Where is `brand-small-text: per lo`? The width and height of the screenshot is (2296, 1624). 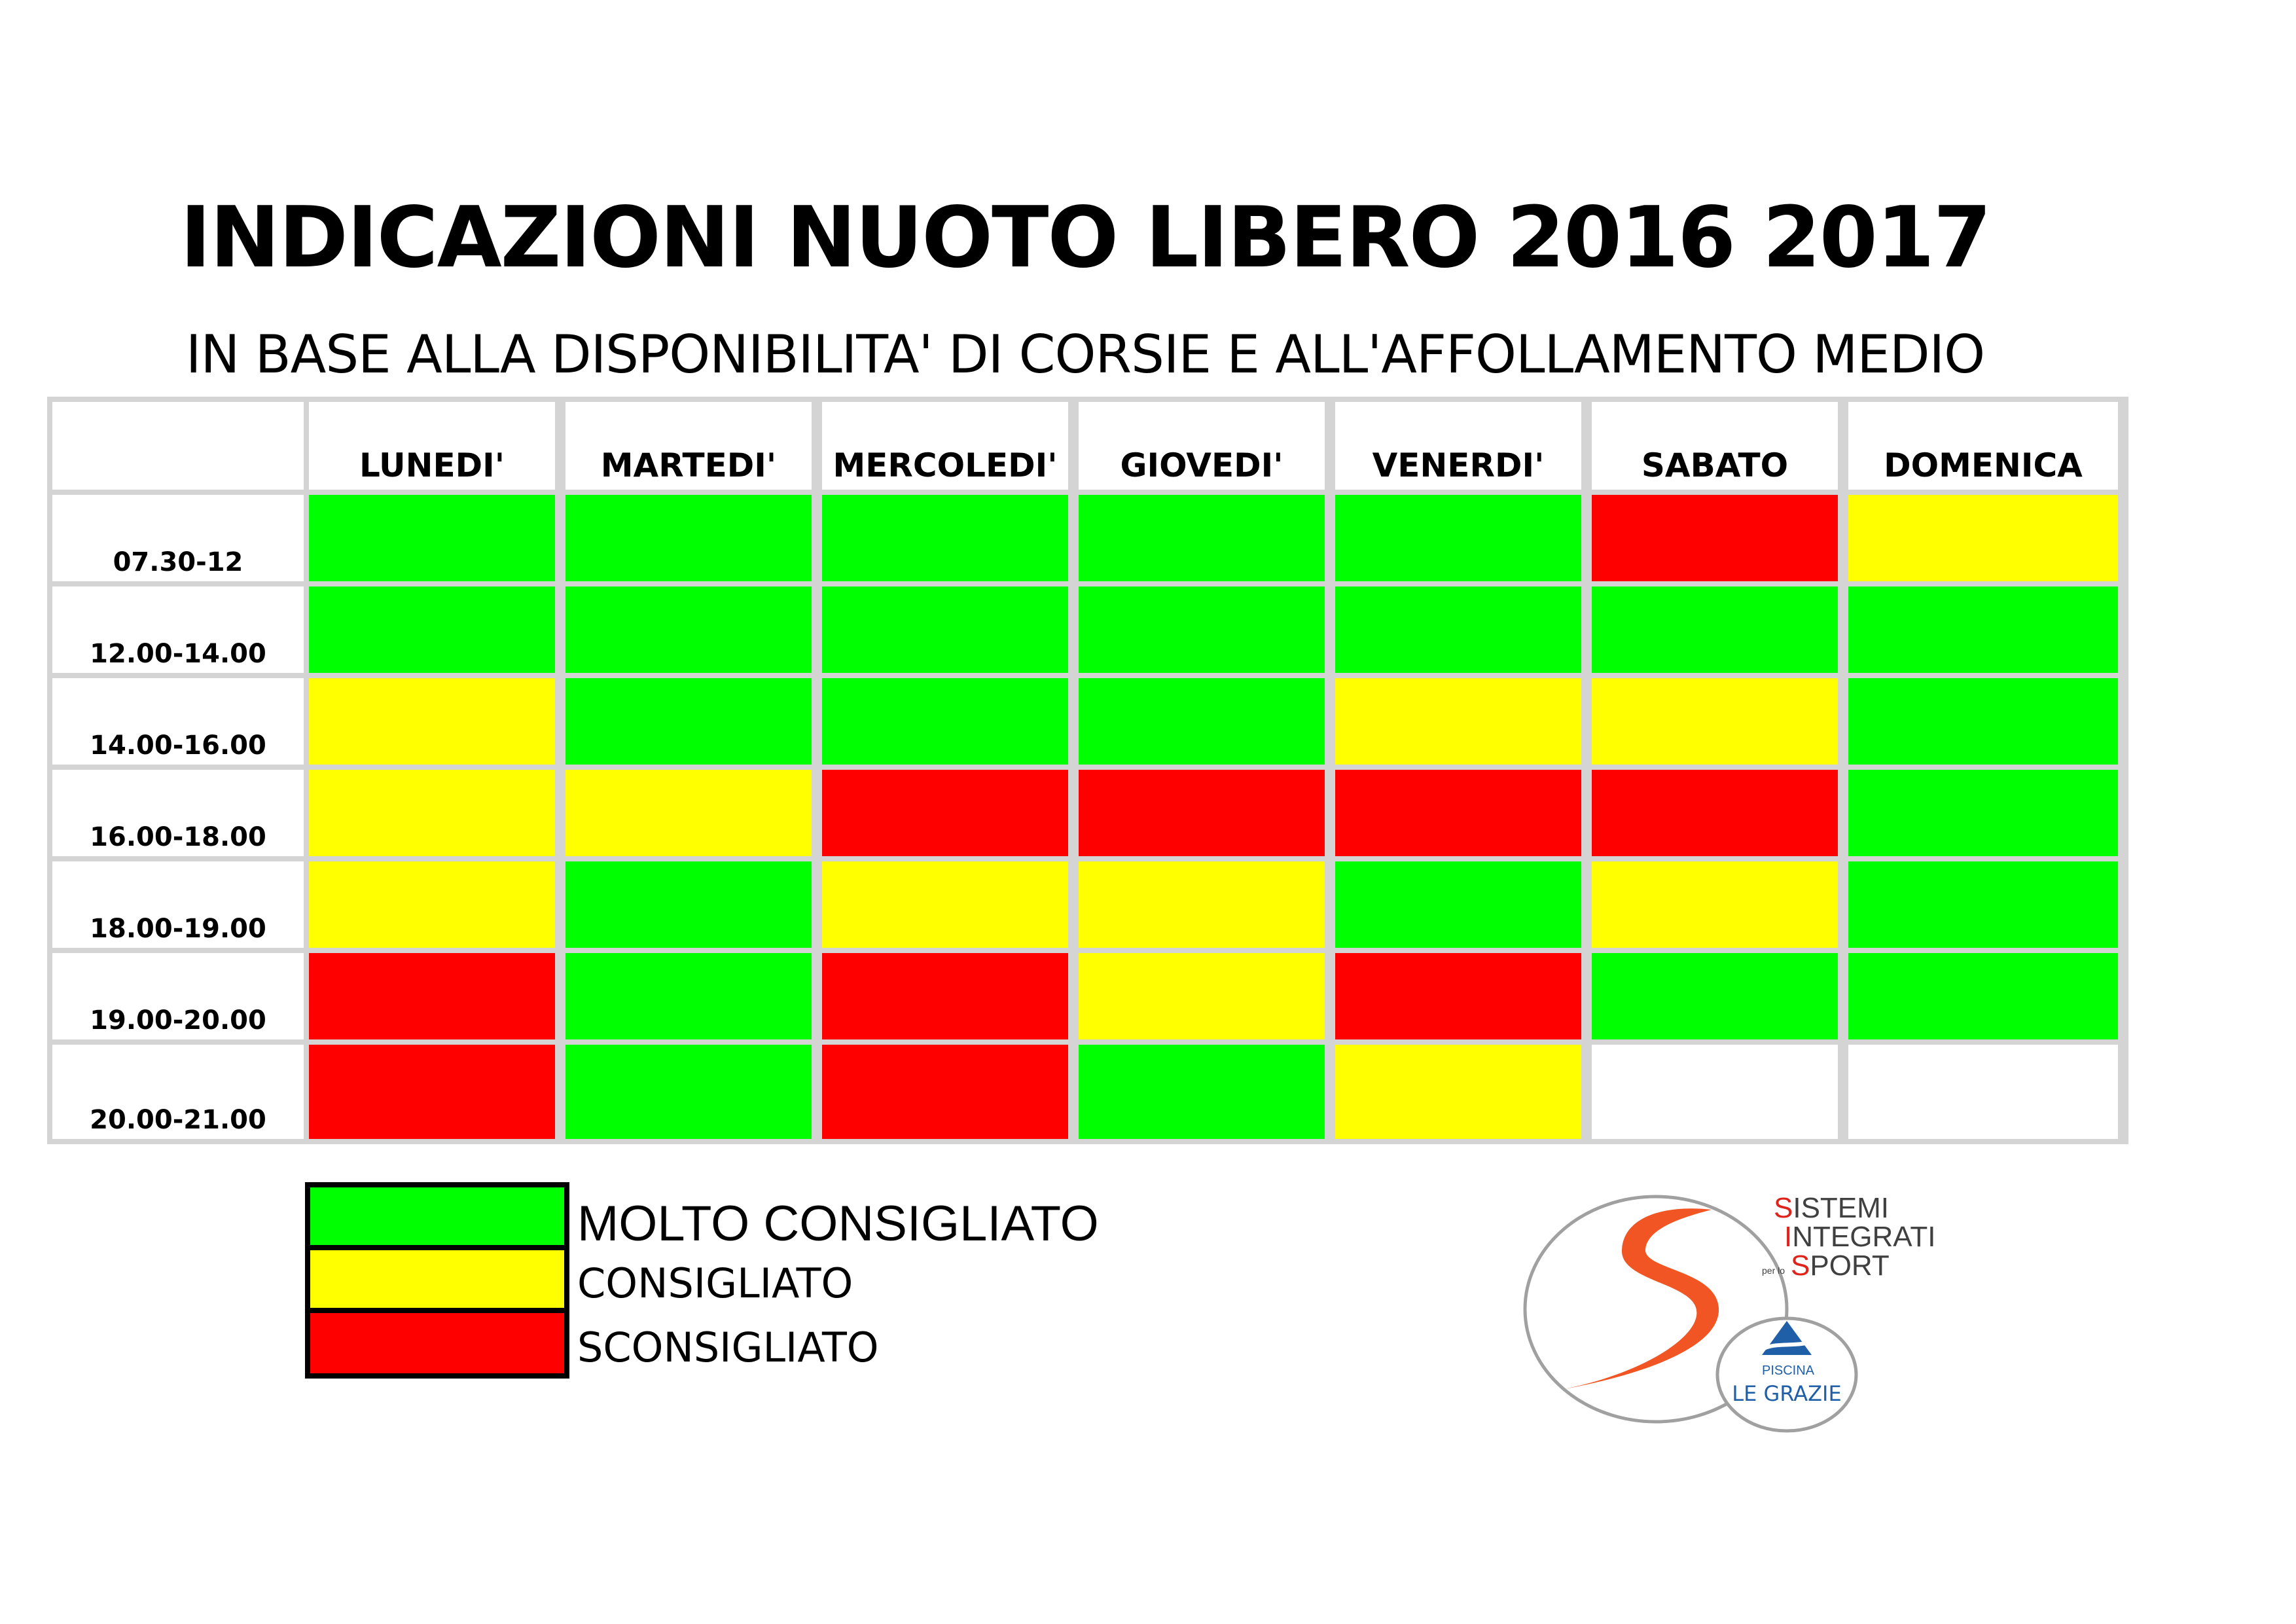 brand-small-text: per lo is located at coordinates (1773, 1270).